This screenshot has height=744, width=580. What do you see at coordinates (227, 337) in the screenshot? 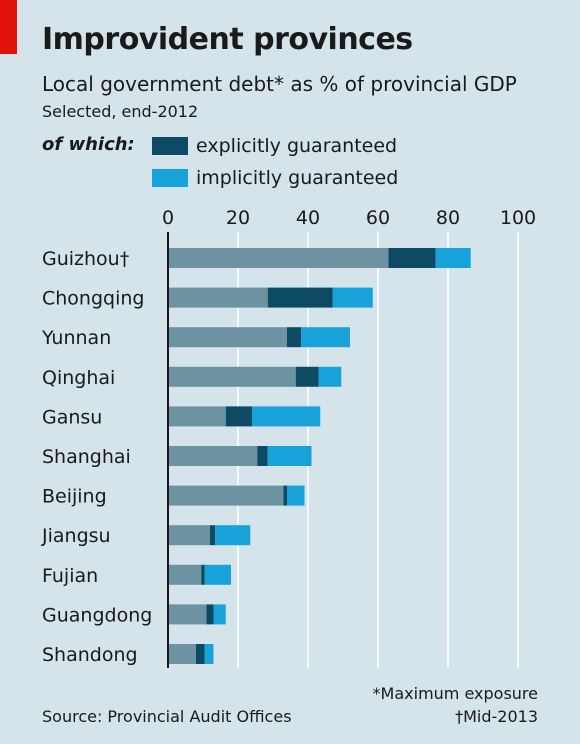
I see `bar-yunnan-direct` at bounding box center [227, 337].